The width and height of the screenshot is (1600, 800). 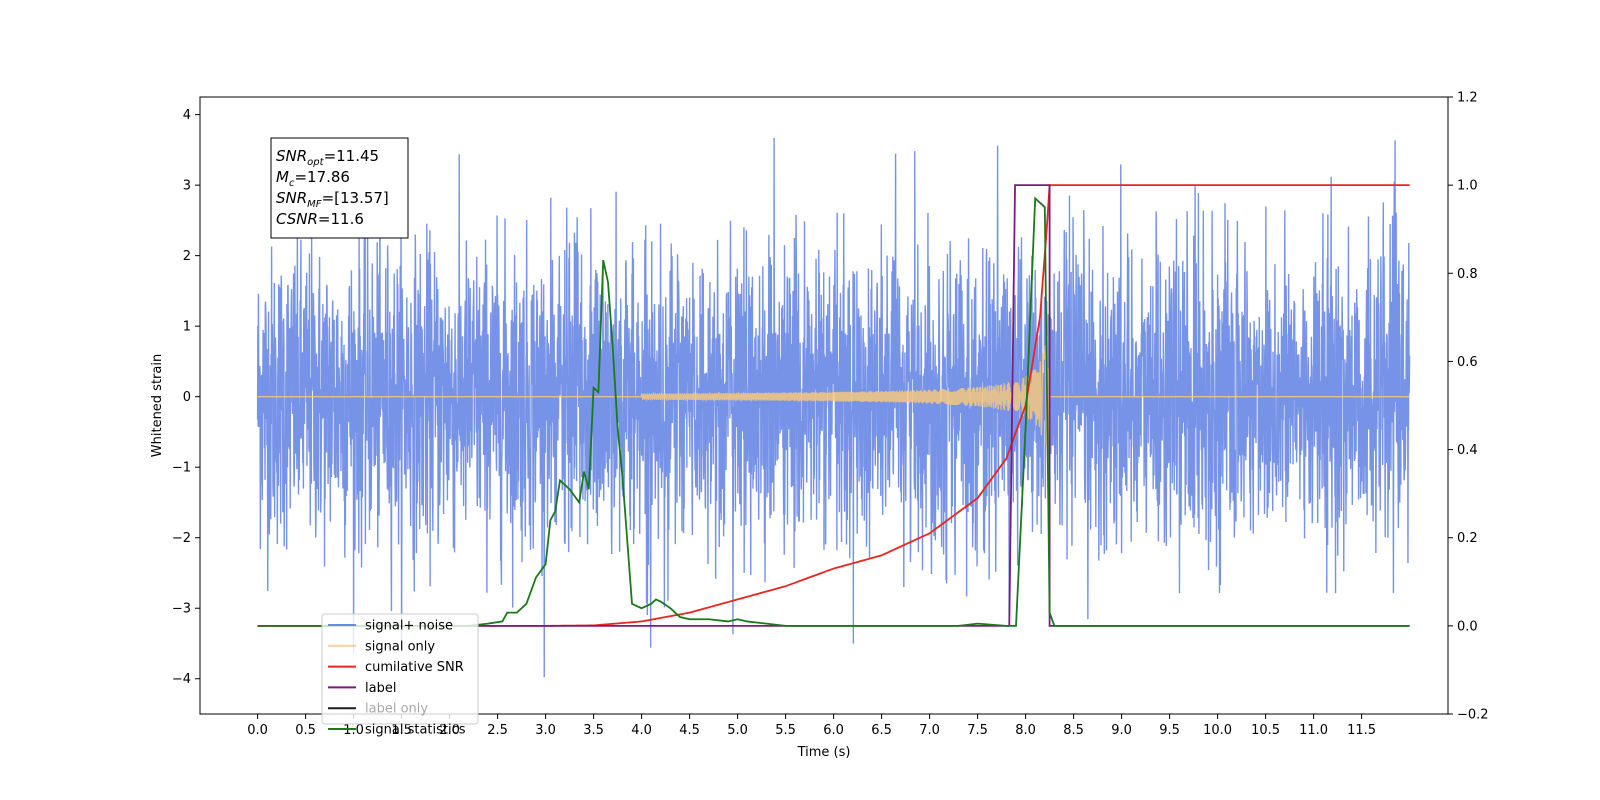 I want to click on series-signal-only-line, so click(x=833, y=389).